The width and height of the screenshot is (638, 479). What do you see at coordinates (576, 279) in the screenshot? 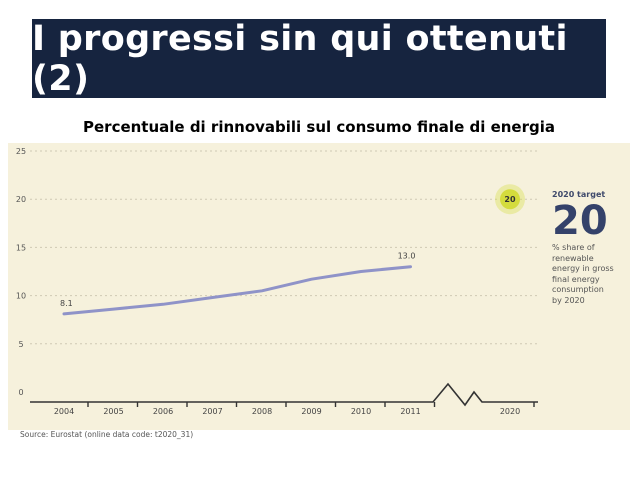
I see `target-desc-line: final energy` at bounding box center [576, 279].